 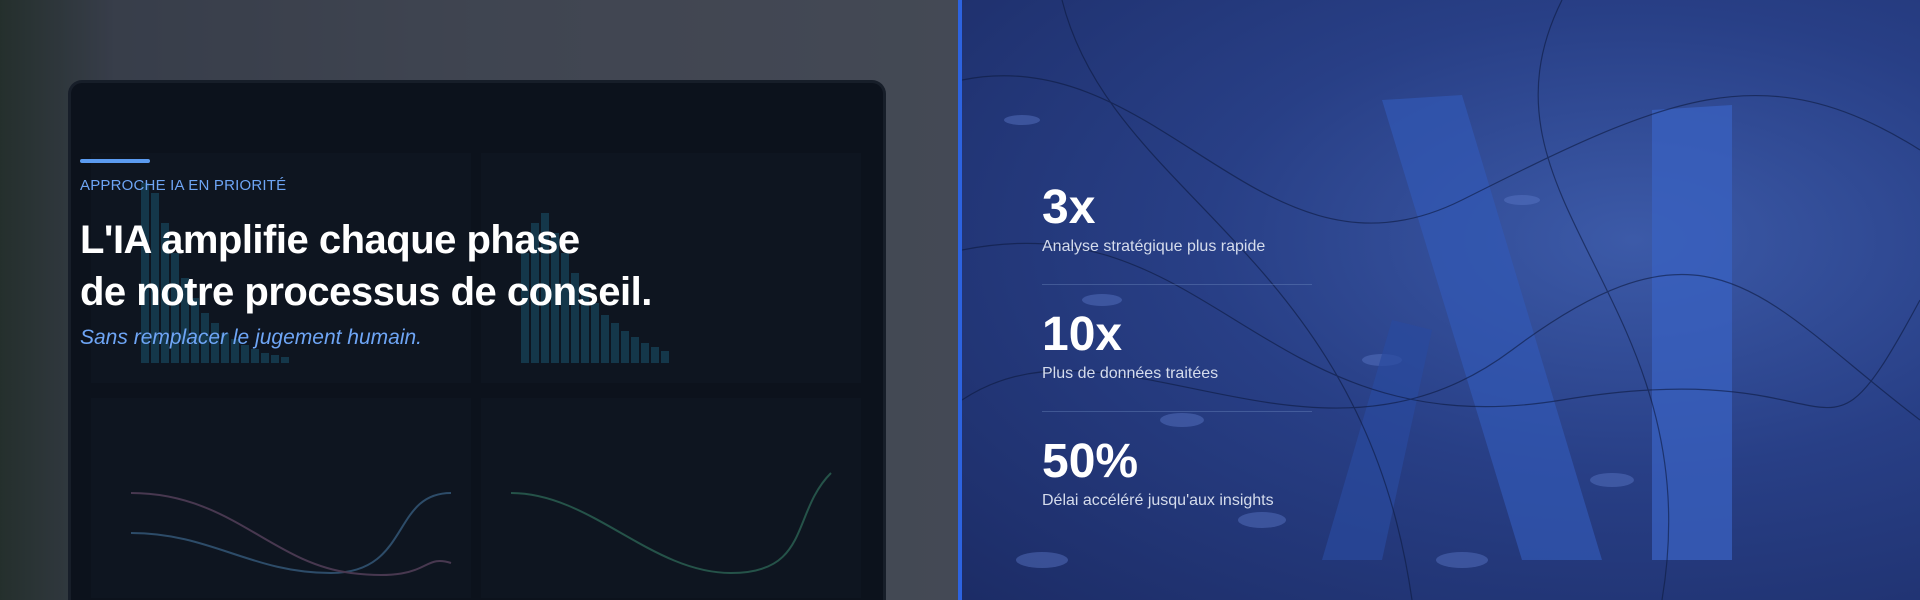 I want to click on stat-value: 3x, so click(x=1069, y=207).